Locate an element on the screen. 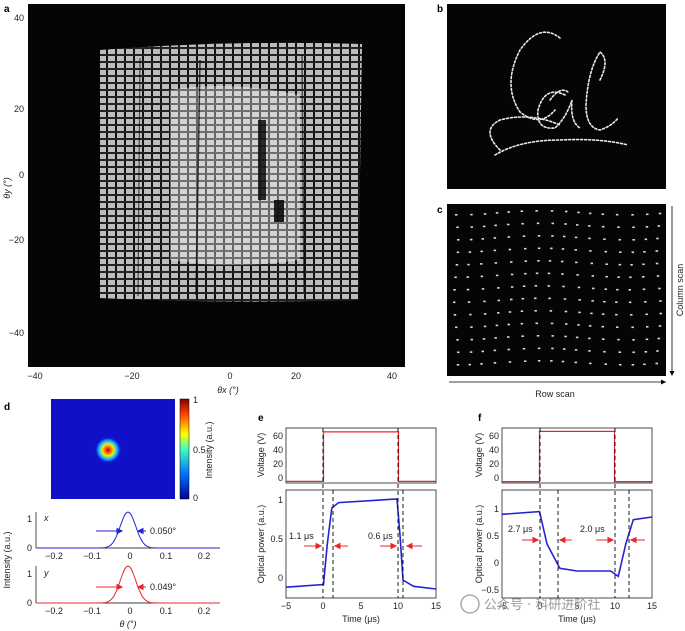 Image resolution: width=685 pixels, height=631 pixels. tick-label: 20 is located at coordinates (296, 376).